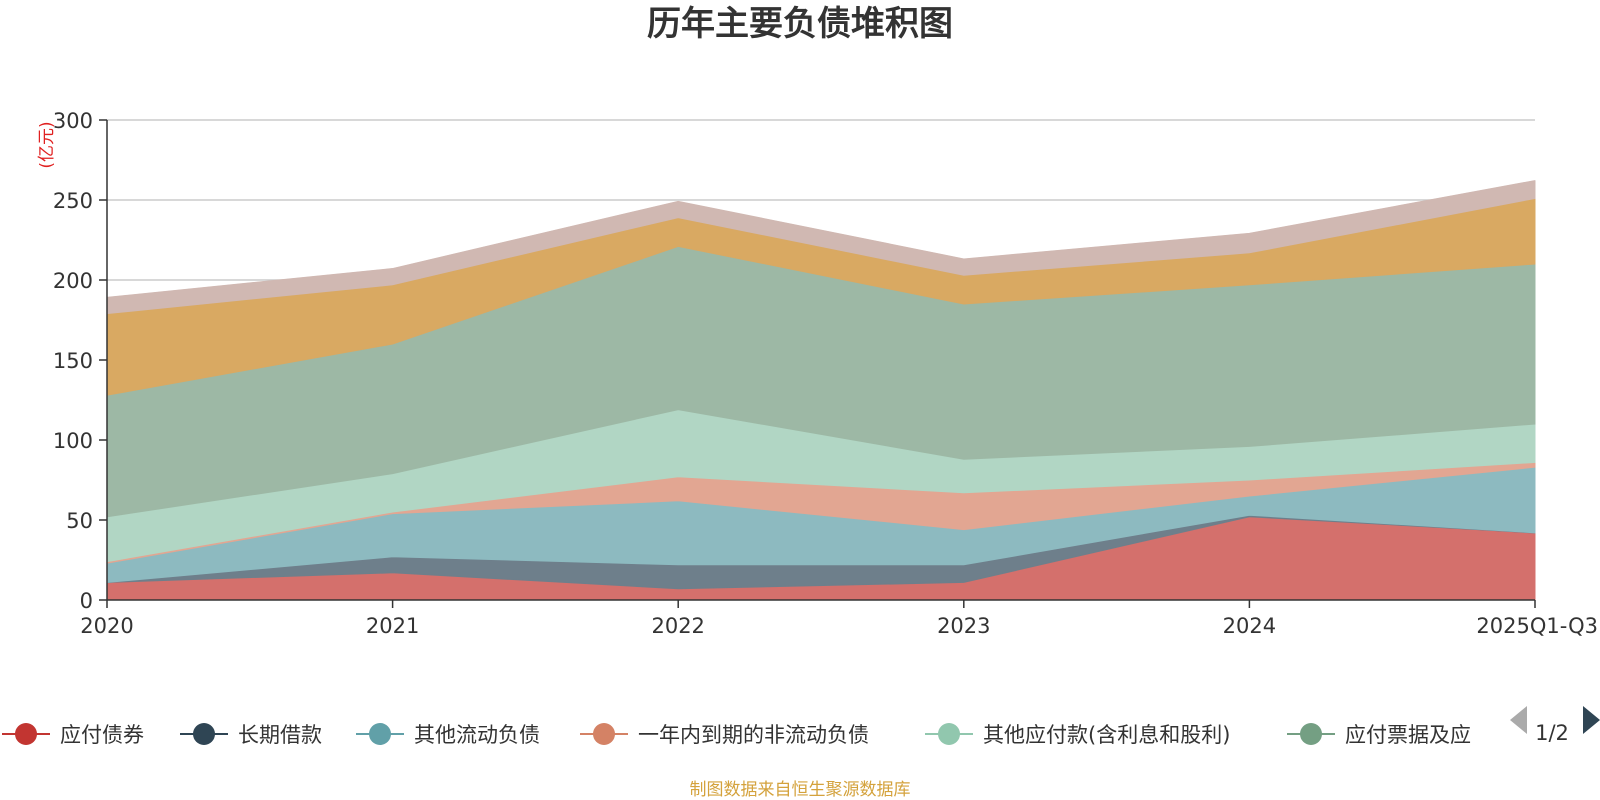 The width and height of the screenshot is (1600, 800). What do you see at coordinates (1518, 720) in the screenshot?
I see `legend-prev-page-icon` at bounding box center [1518, 720].